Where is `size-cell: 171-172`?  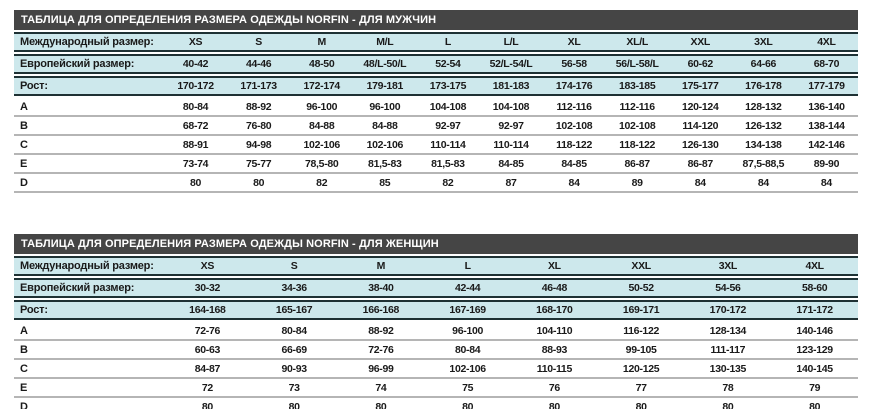 size-cell: 171-172 is located at coordinates (814, 310).